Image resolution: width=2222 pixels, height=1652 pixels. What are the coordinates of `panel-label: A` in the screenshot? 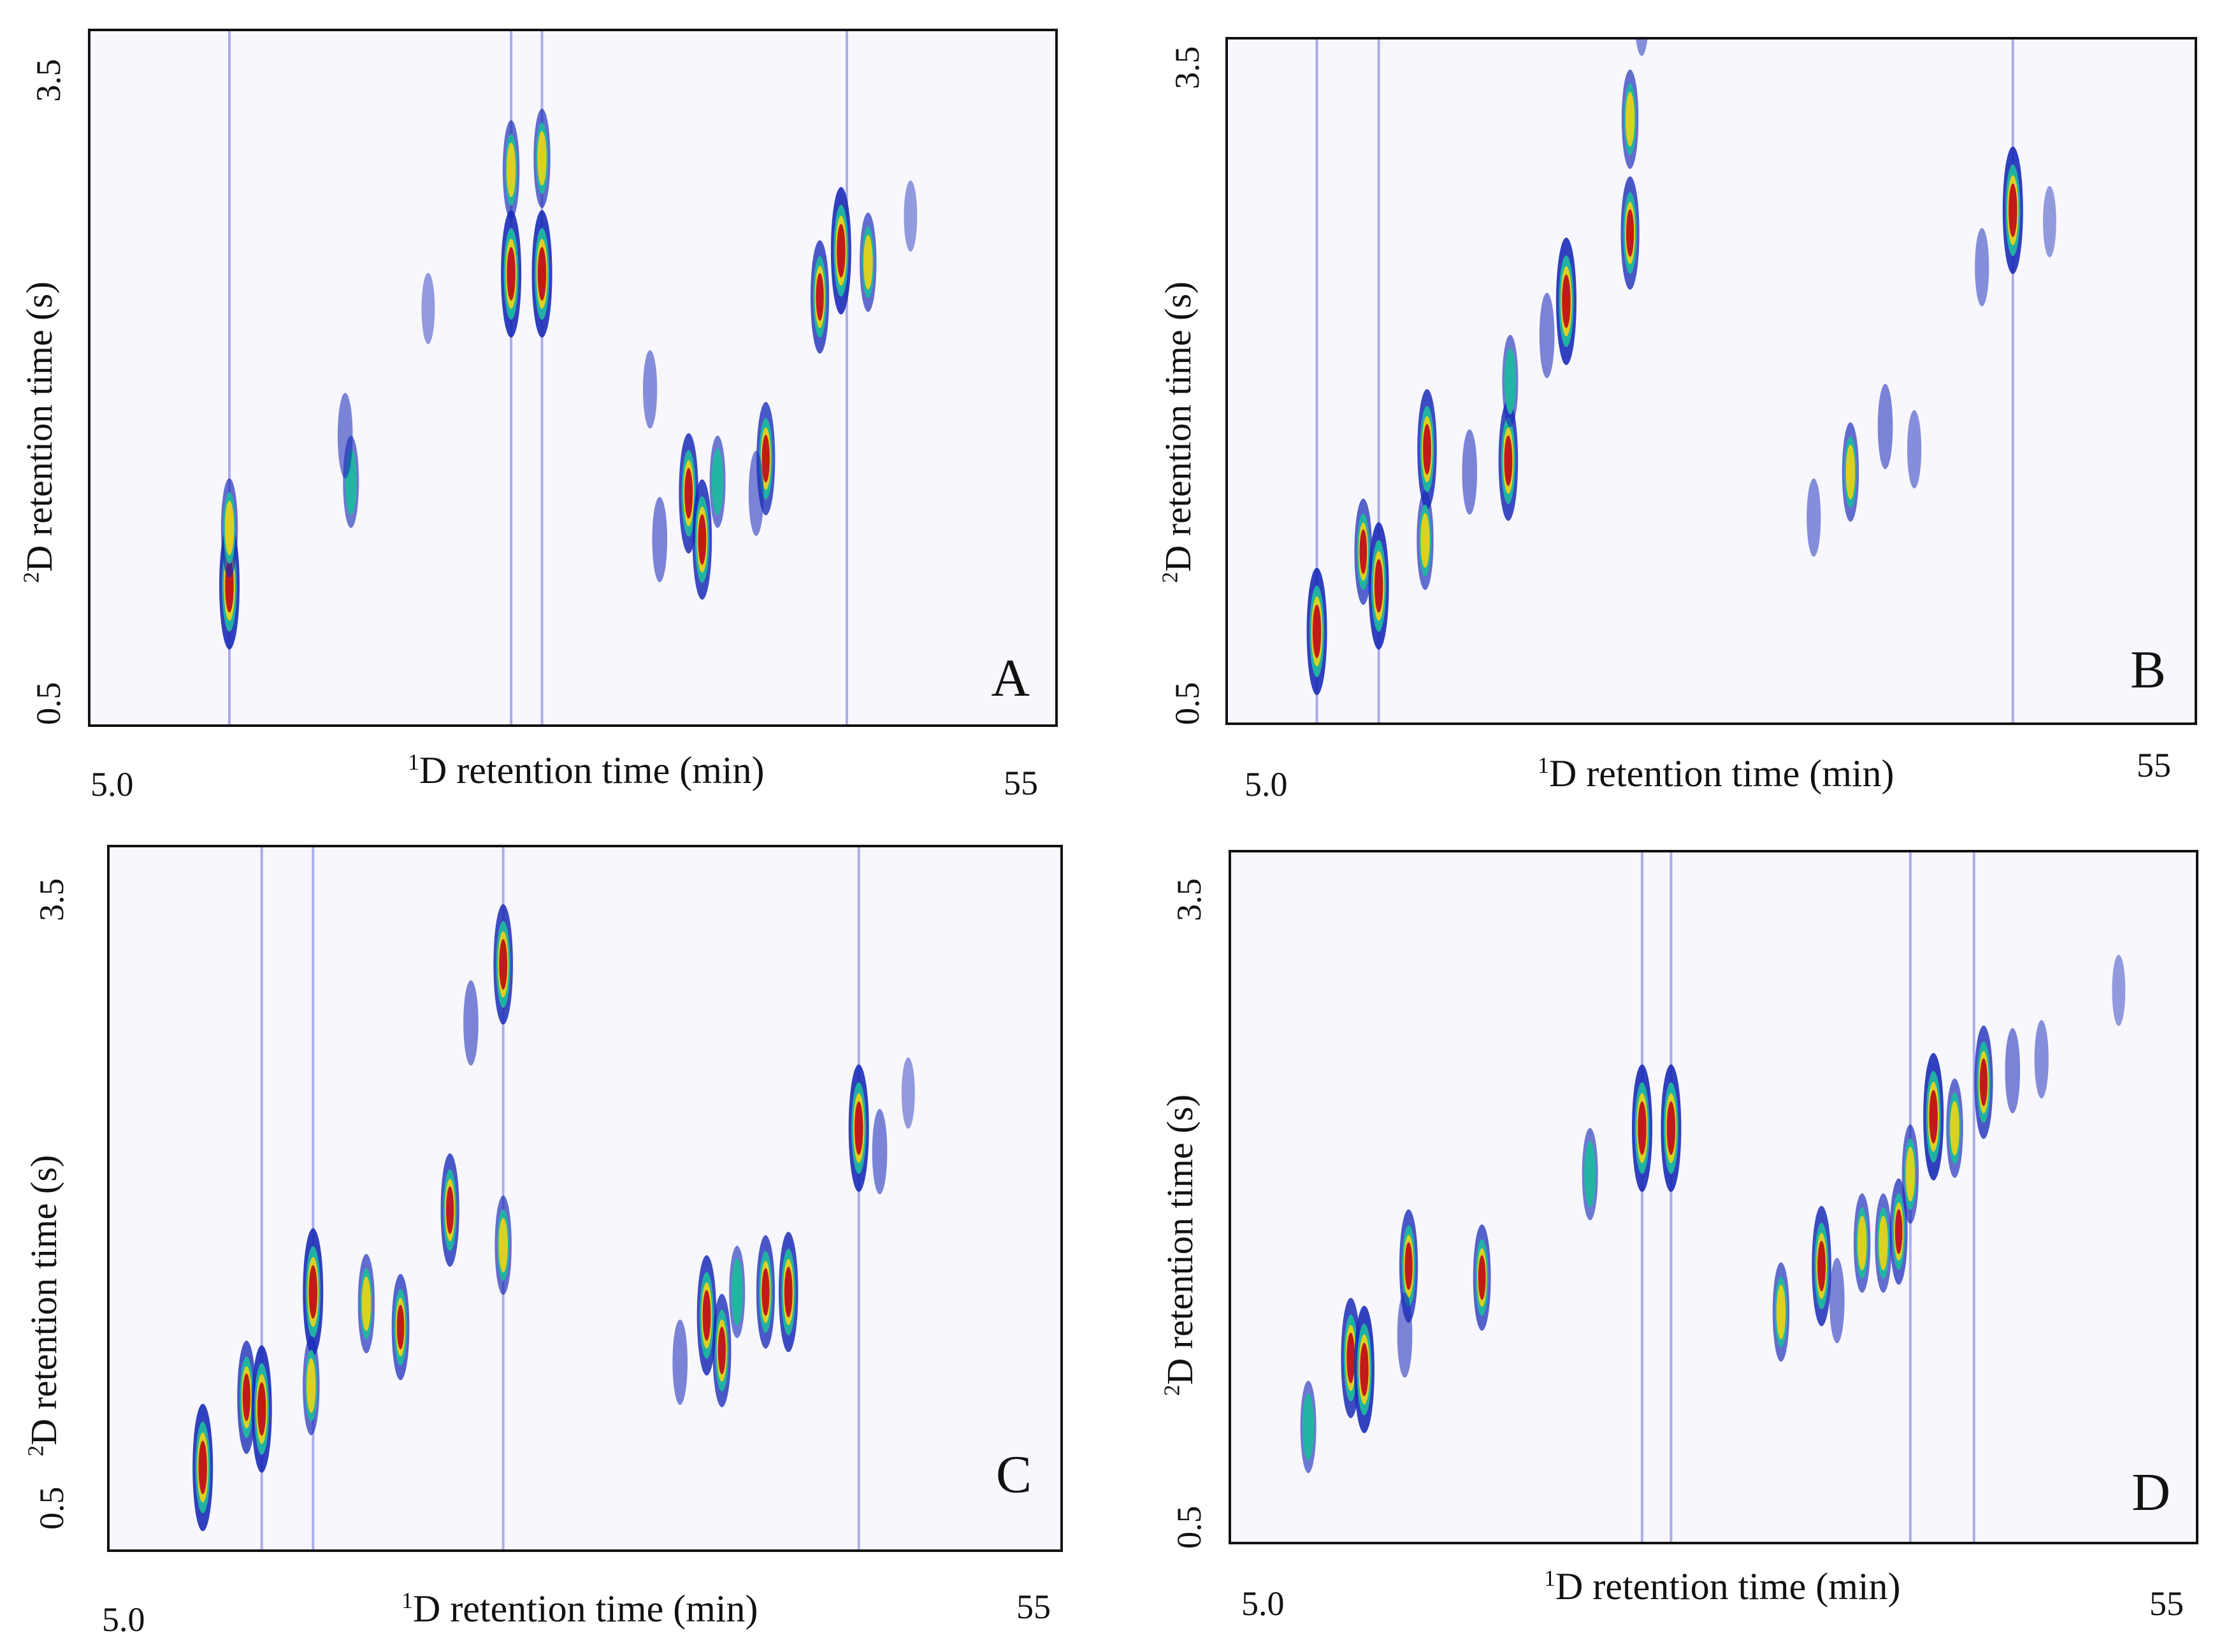 It's located at (1011, 678).